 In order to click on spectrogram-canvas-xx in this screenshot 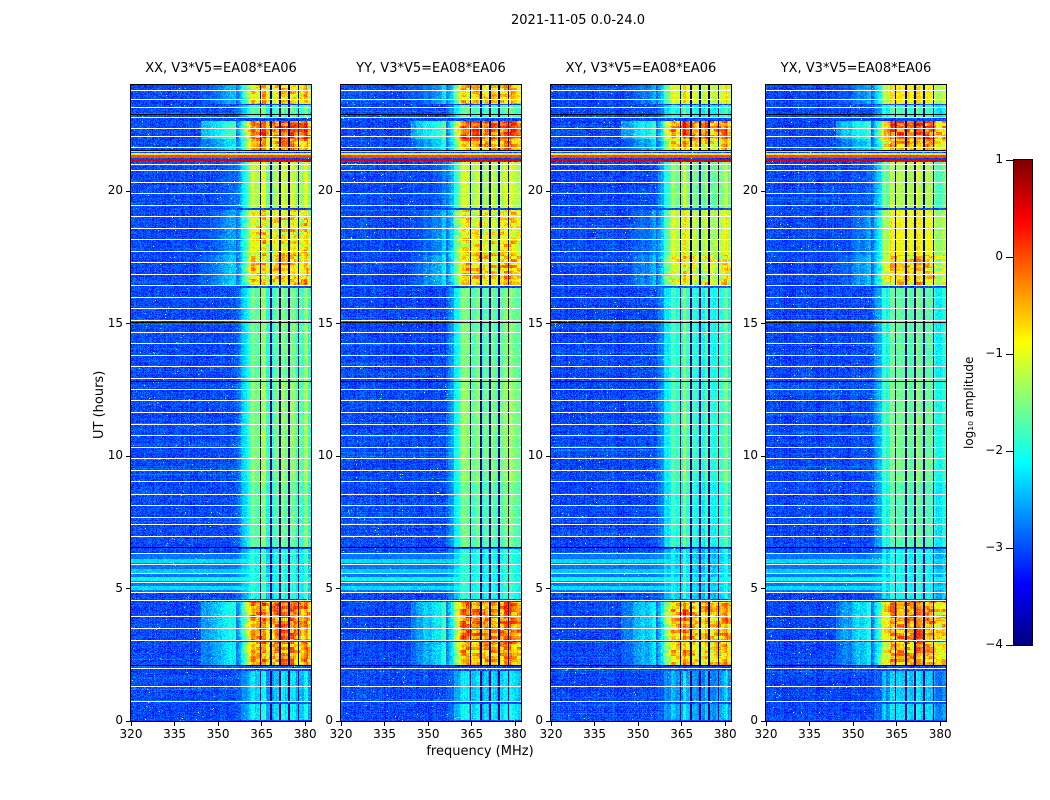, I will do `click(221, 403)`.